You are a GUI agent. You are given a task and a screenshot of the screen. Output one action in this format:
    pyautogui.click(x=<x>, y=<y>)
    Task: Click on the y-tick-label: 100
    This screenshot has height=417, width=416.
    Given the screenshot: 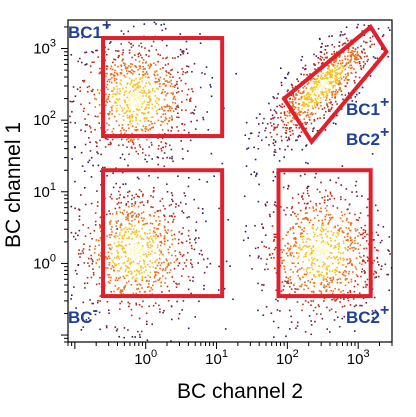 What is the action you would take?
    pyautogui.click(x=44, y=262)
    